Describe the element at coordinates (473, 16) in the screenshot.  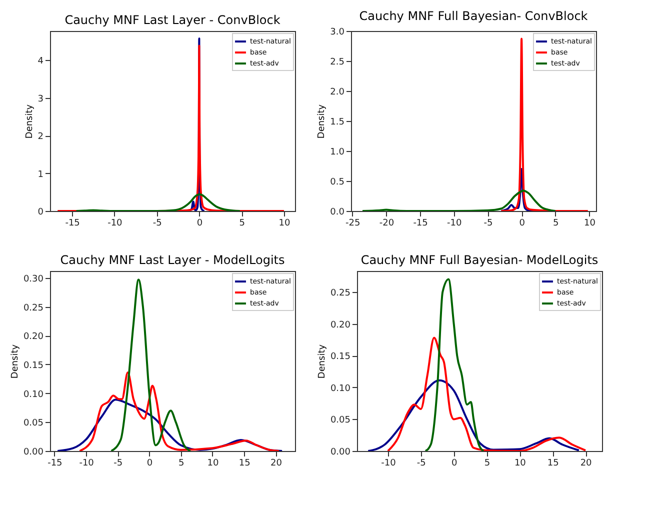
I see `chart-title: Cauchy MNF Full Bayesian- ConvBlock` at that location.